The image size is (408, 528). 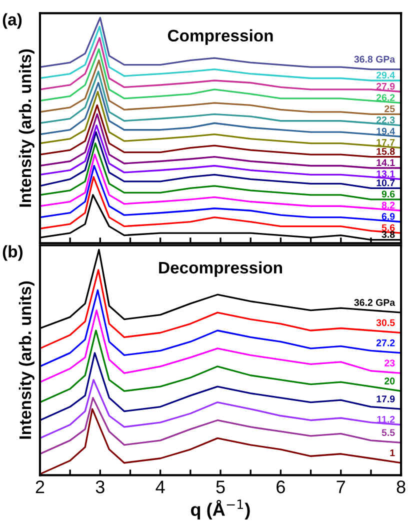 I want to click on series-label: 11.2, so click(x=386, y=419).